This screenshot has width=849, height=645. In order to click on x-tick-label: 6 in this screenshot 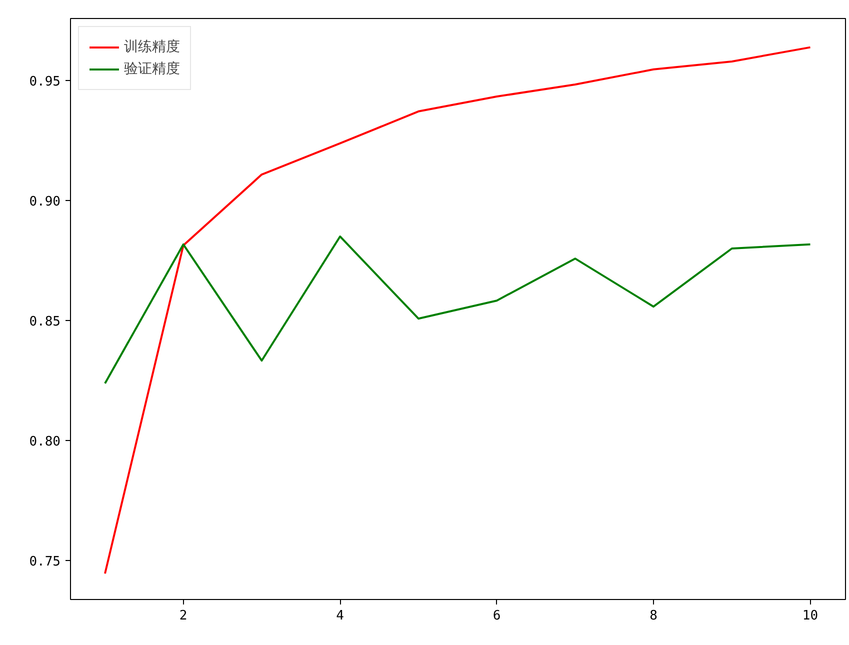, I will do `click(496, 616)`.